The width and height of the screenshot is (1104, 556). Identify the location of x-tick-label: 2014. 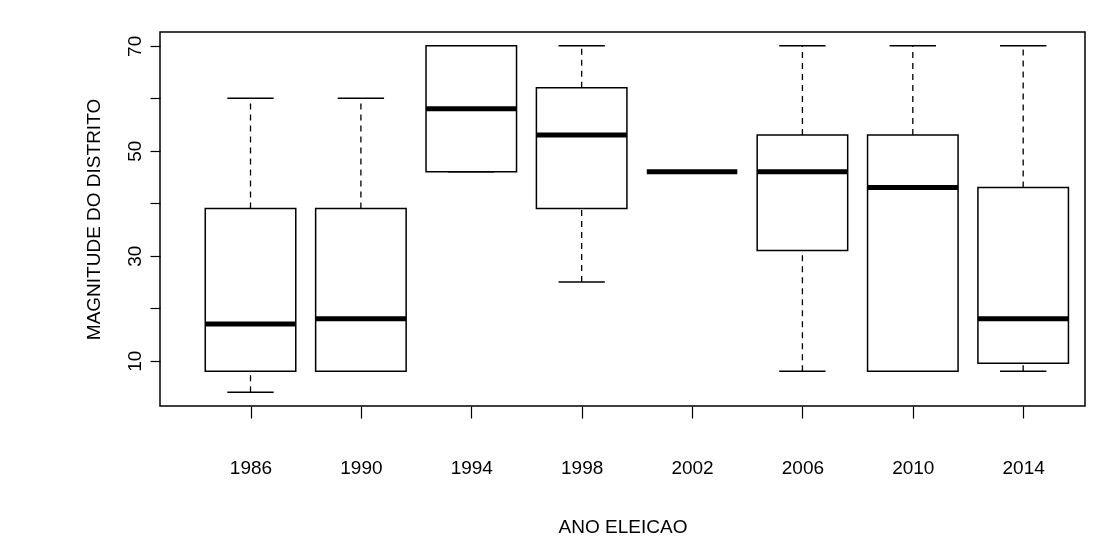
(1024, 467).